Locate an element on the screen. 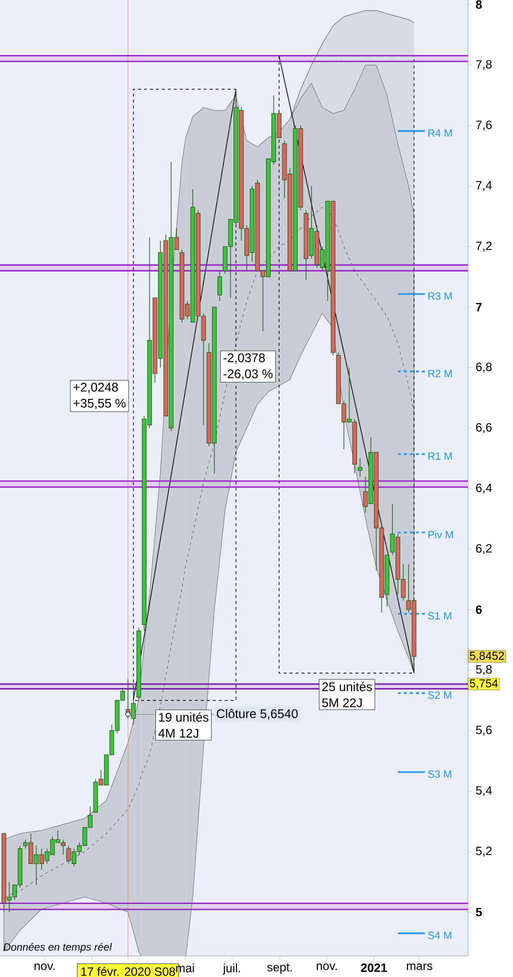 This screenshot has width=513, height=977. series-label: R3 M is located at coordinates (440, 296).